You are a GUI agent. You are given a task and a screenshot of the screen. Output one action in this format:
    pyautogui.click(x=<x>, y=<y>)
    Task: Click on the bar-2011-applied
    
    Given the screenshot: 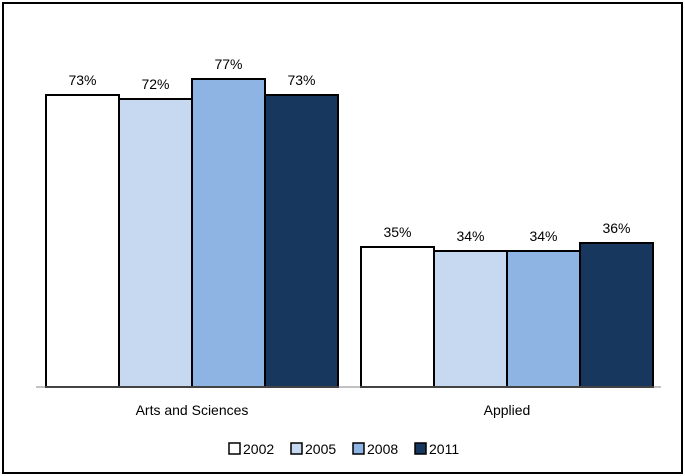 What is the action you would take?
    pyautogui.click(x=616, y=315)
    